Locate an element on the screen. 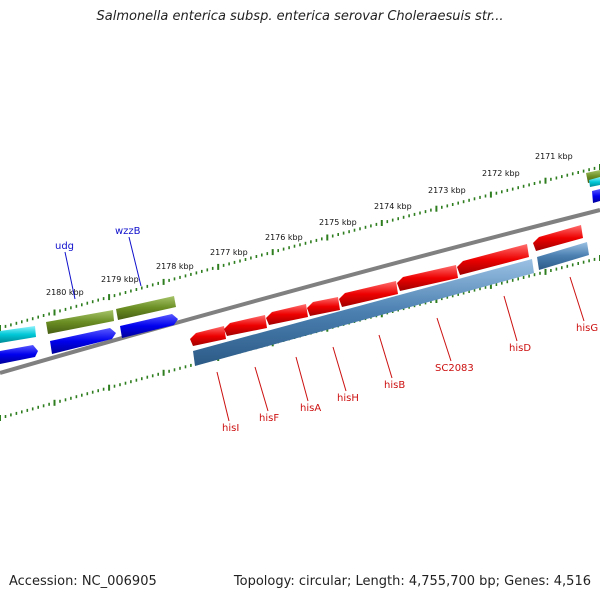 The width and height of the screenshot is (600, 600). cyan-feature is located at coordinates (18, 334).